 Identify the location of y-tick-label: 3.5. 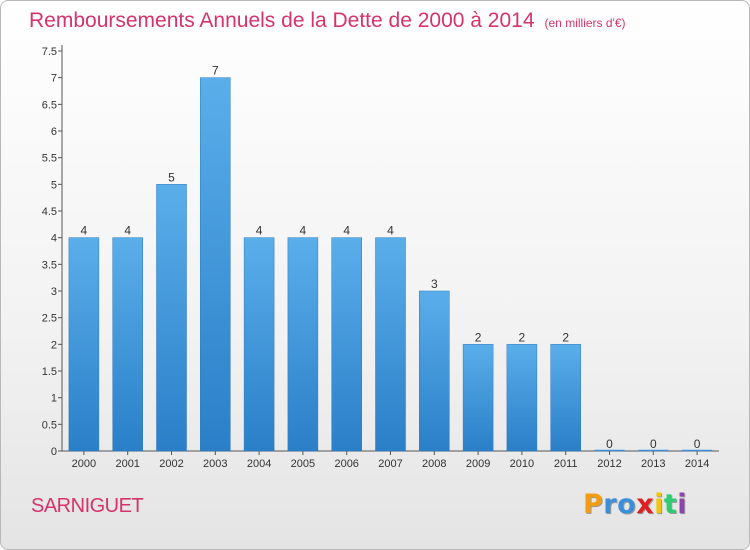
(49, 265).